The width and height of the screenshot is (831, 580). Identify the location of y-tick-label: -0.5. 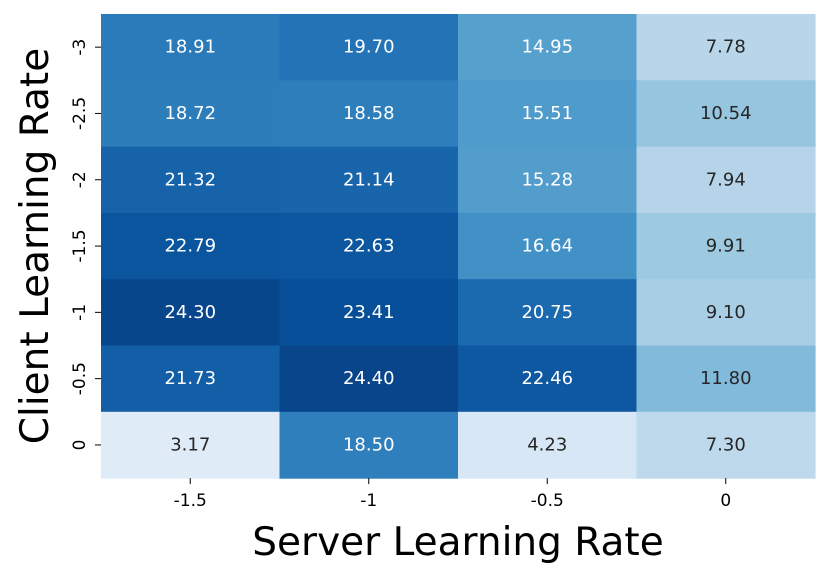
(80, 378).